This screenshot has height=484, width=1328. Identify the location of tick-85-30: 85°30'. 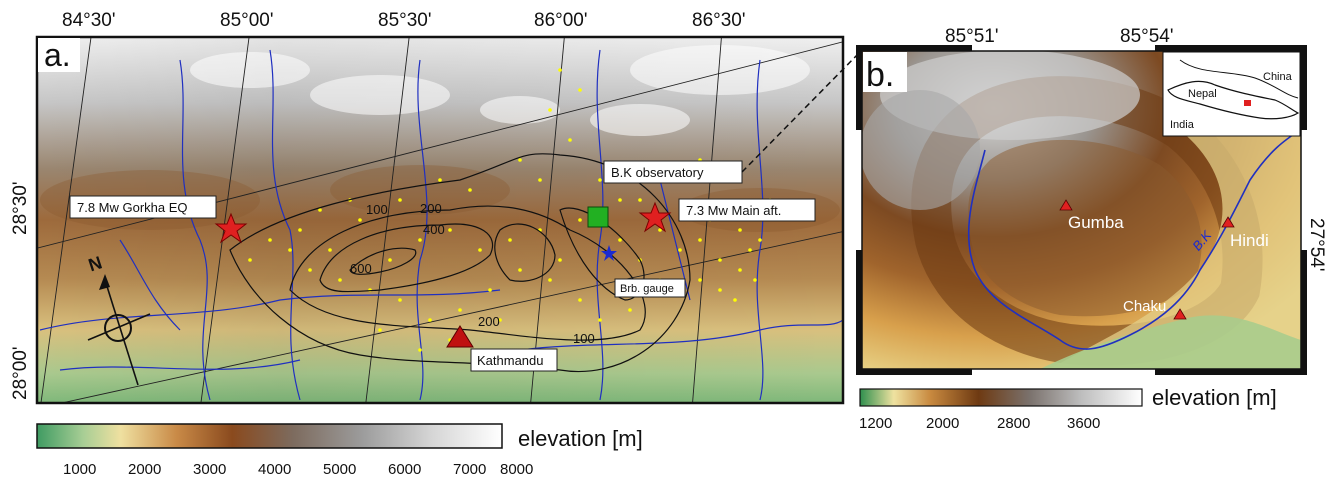
(405, 20).